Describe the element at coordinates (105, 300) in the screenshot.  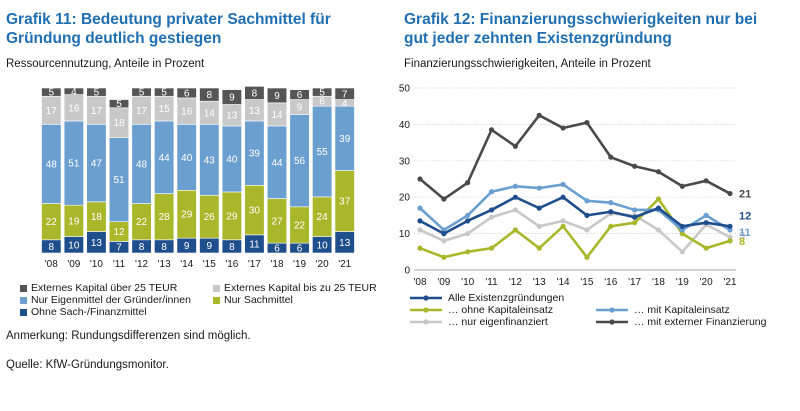
I see `legend-item: Nur Eigenmittel der Gründer/innen` at that location.